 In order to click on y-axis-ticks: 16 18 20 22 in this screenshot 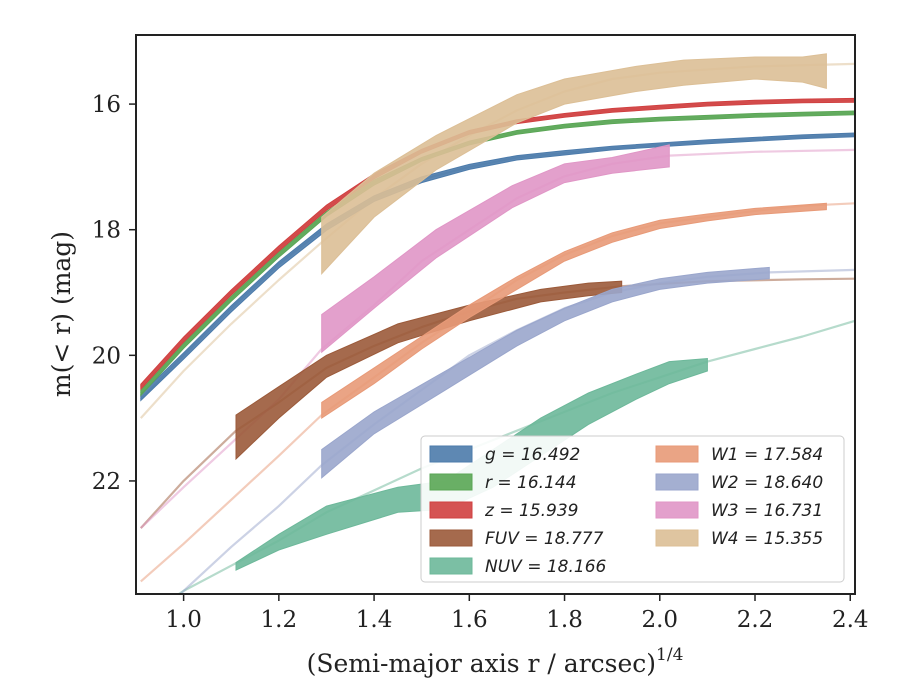, I will do `click(114, 293)`.